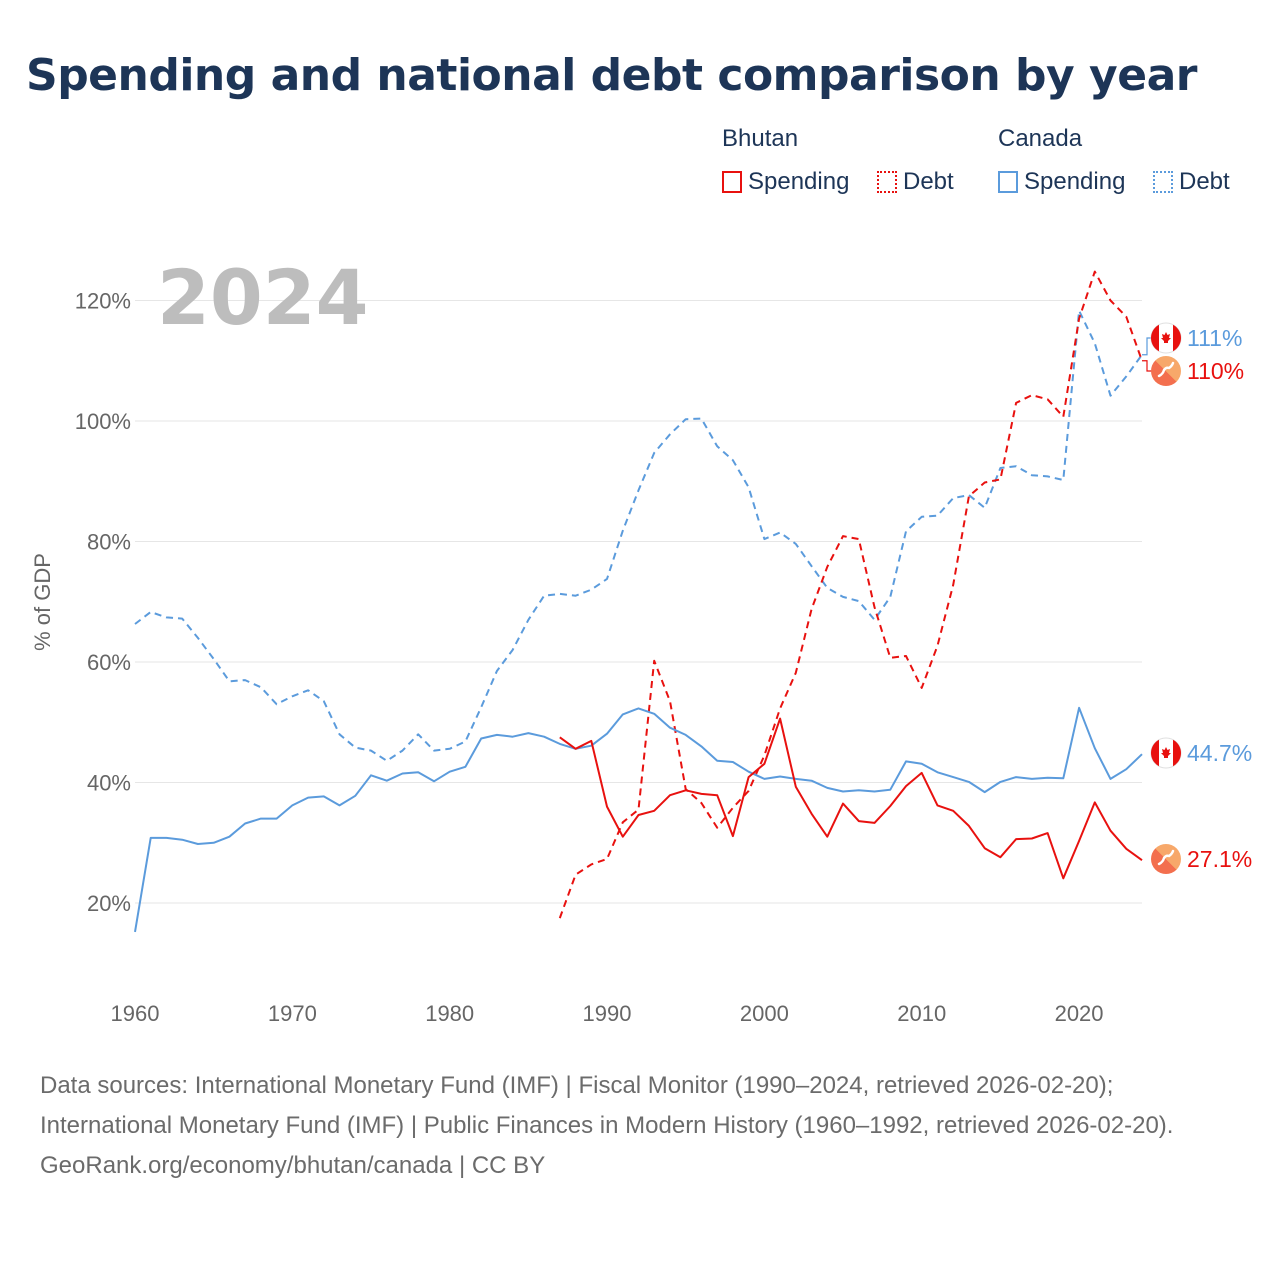  I want to click on legend-canada-spending: Spending, so click(1061, 182).